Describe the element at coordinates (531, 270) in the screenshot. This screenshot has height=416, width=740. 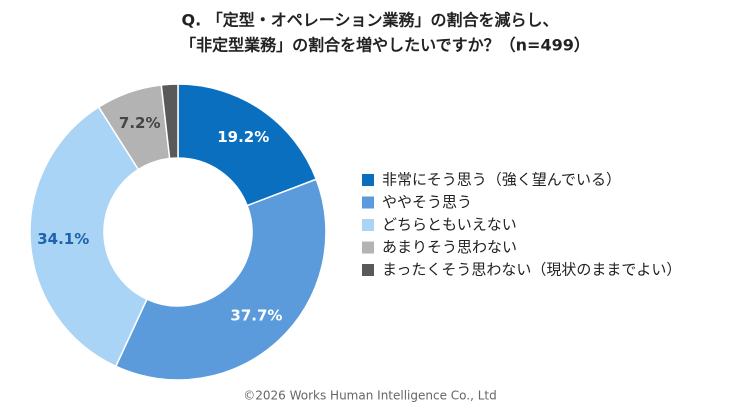
I see `legend-label: まったくそう思わない（現状のままでよい）` at that location.